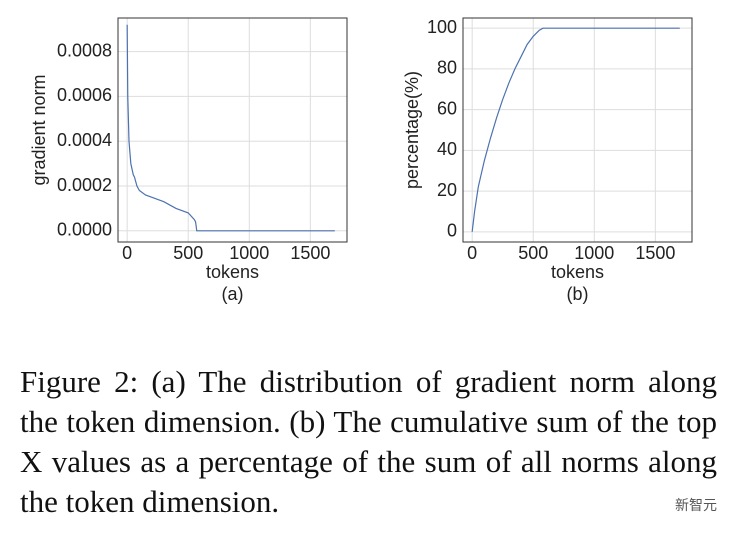  What do you see at coordinates (447, 190) in the screenshot?
I see `y-tick-label: 20` at bounding box center [447, 190].